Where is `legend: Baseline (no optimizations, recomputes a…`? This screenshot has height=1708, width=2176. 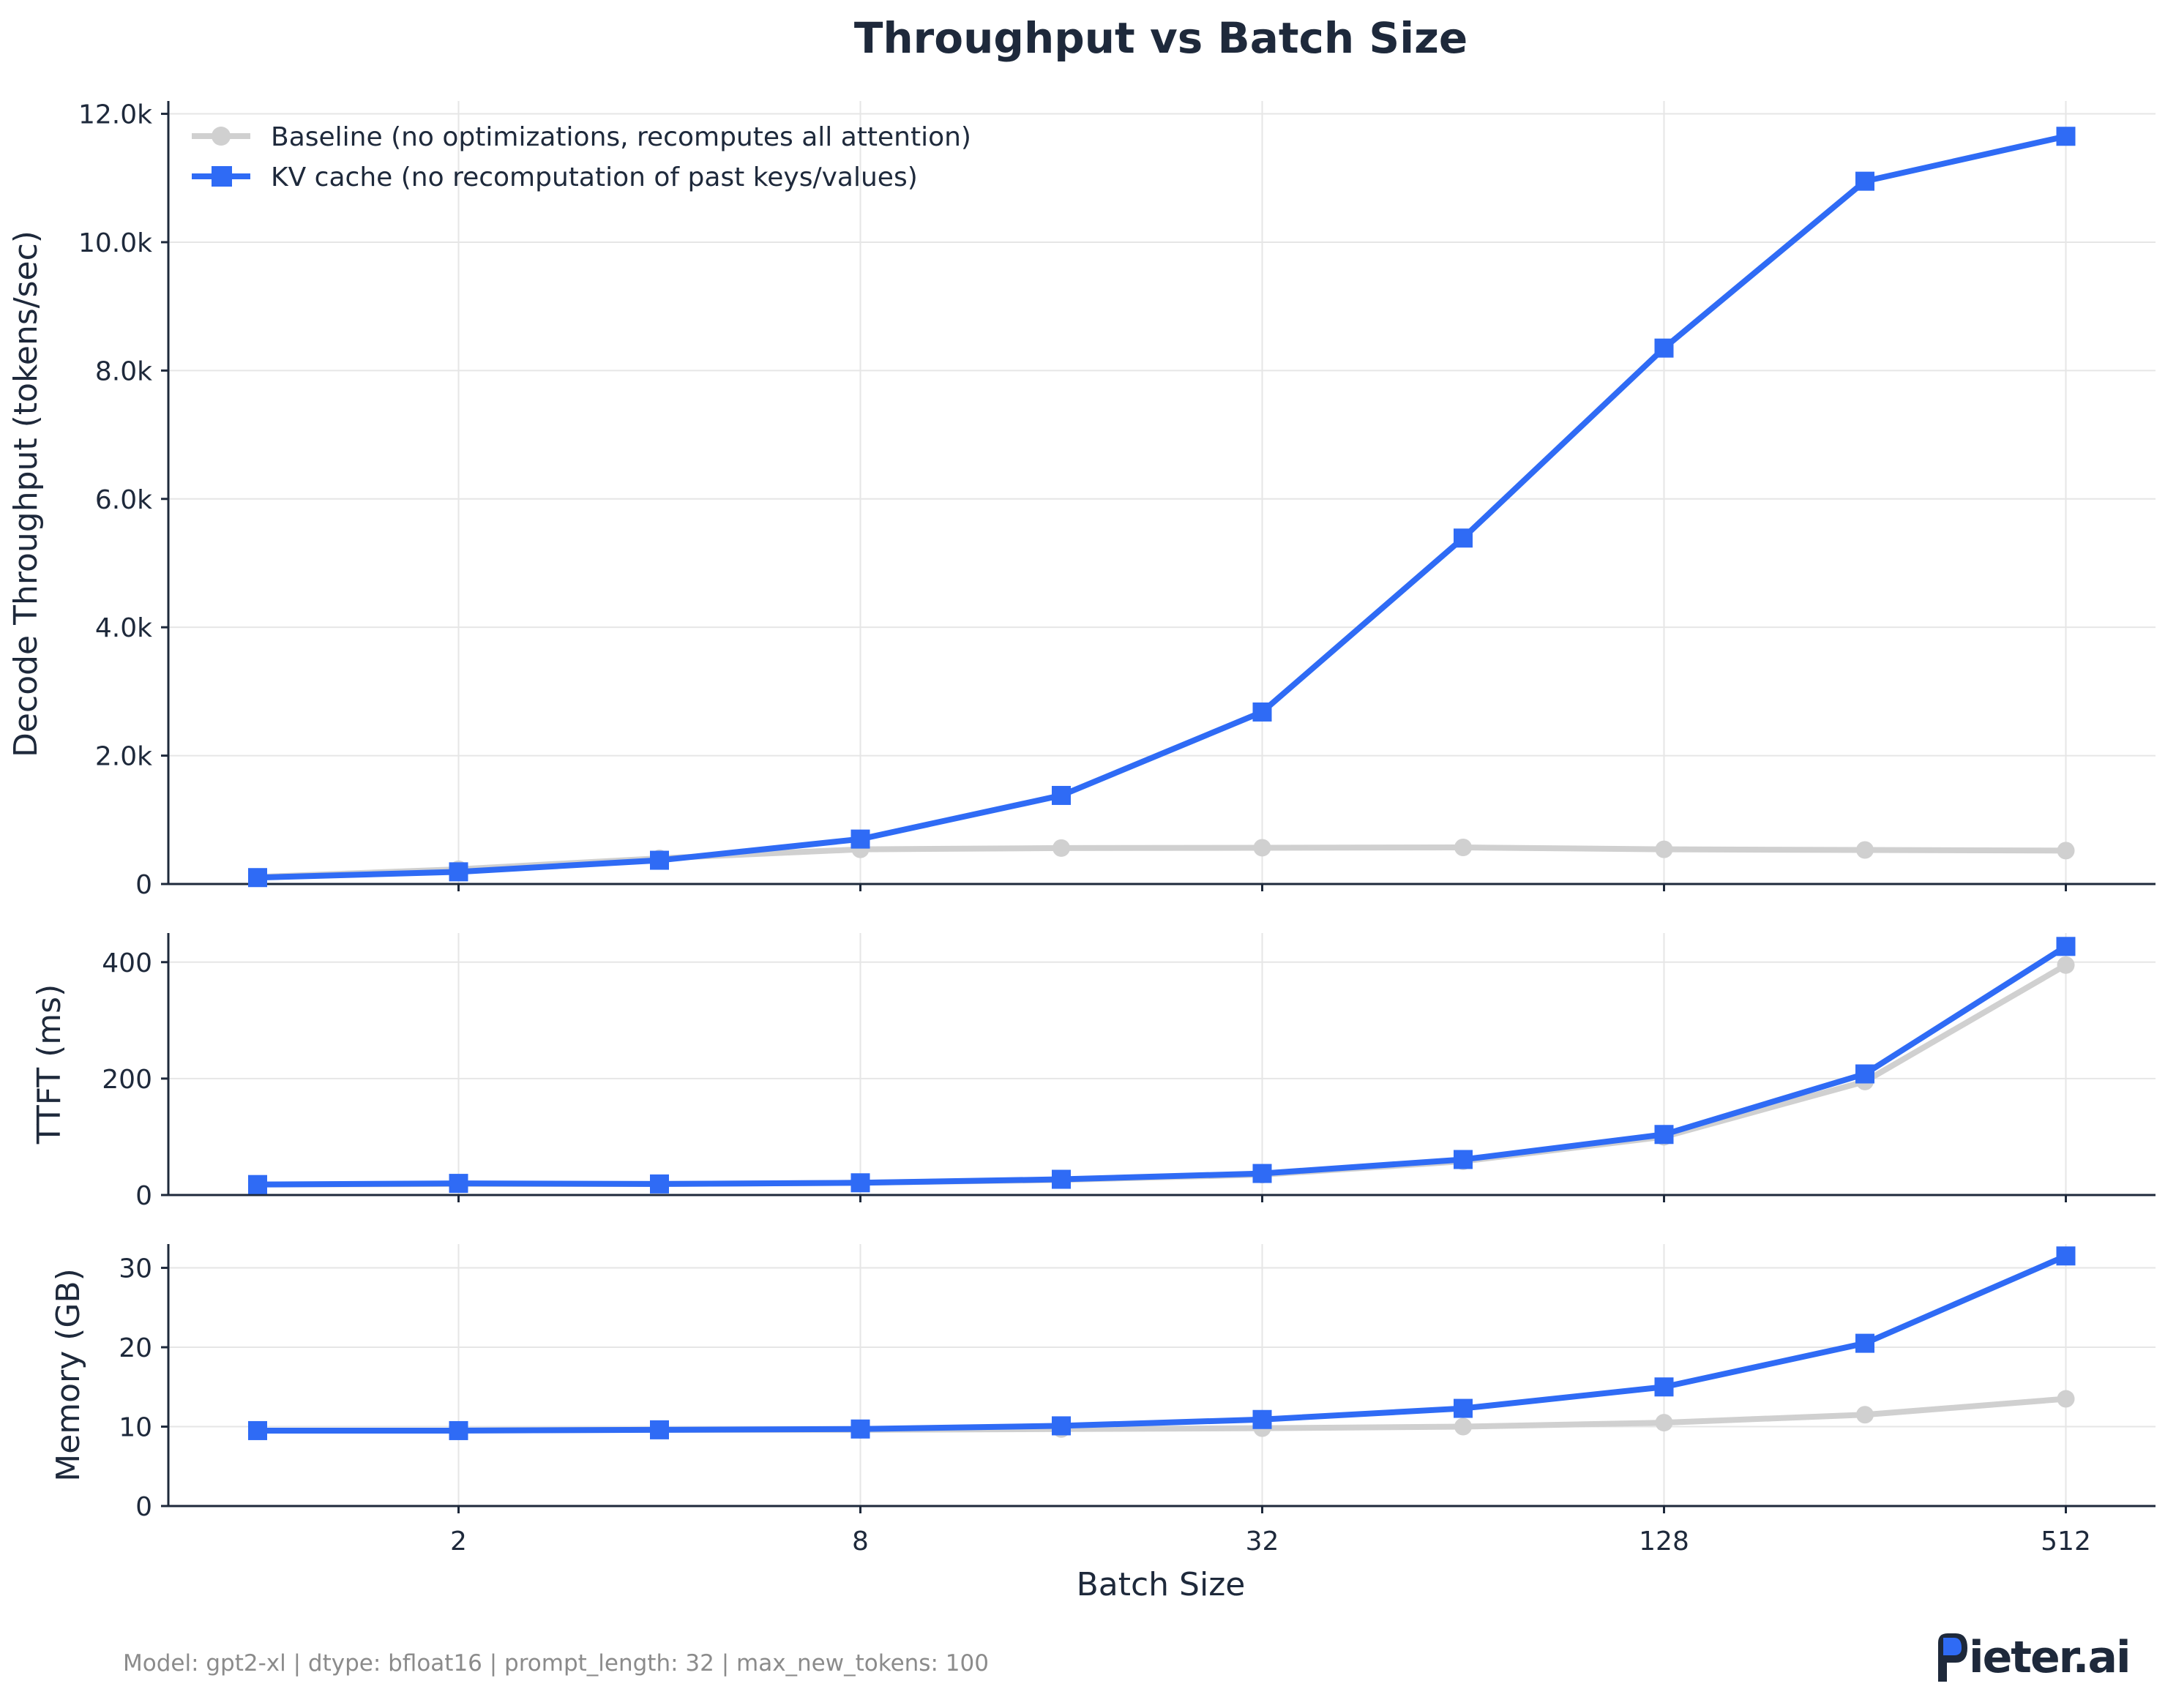 legend: Baseline (no optimizations, recomputes a… is located at coordinates (581, 157).